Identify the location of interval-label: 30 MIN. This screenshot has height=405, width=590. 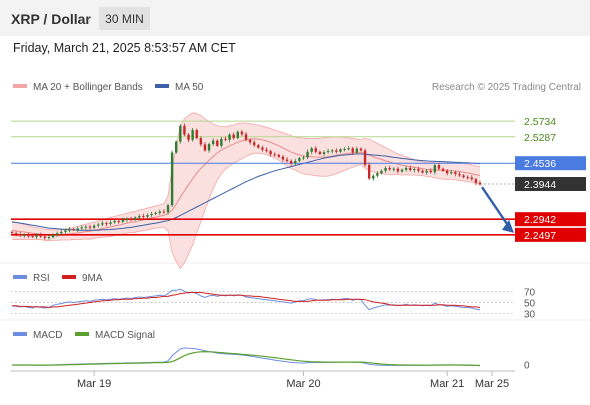
(124, 19).